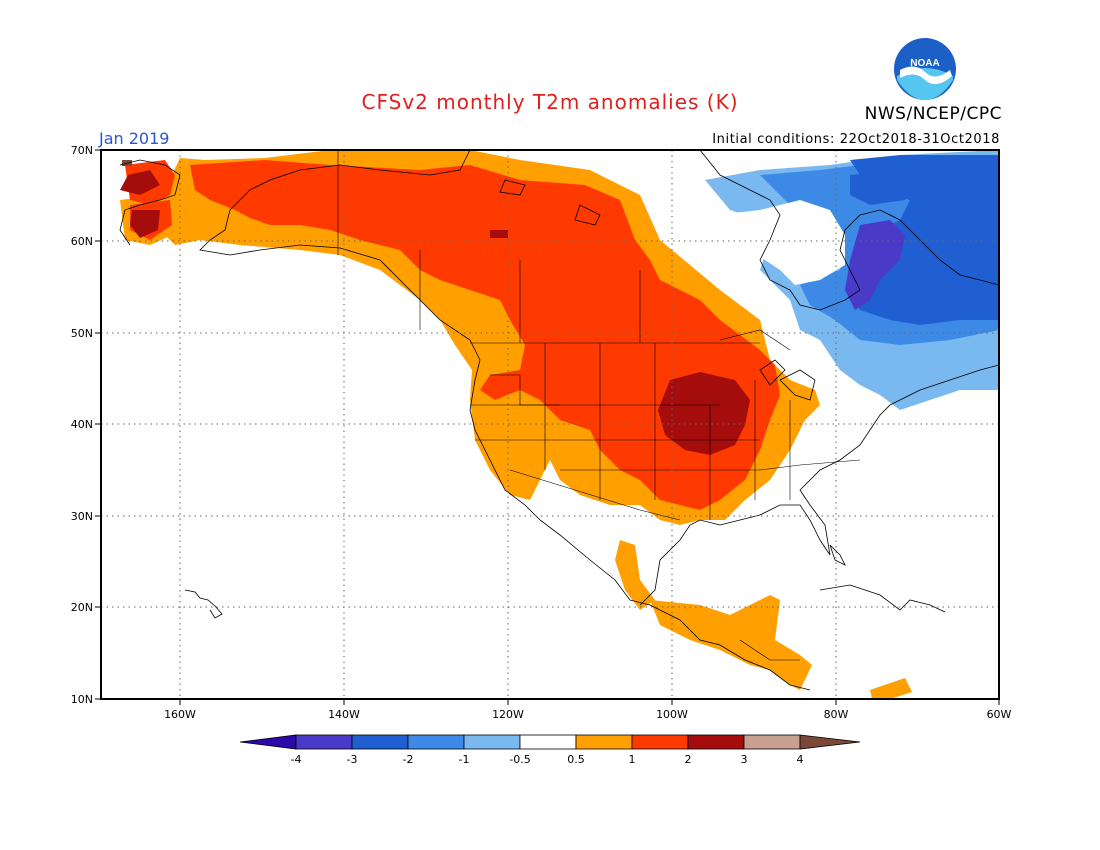  Describe the element at coordinates (635, 575) in the screenshot. I see `anomaly-warm1-baja` at that location.